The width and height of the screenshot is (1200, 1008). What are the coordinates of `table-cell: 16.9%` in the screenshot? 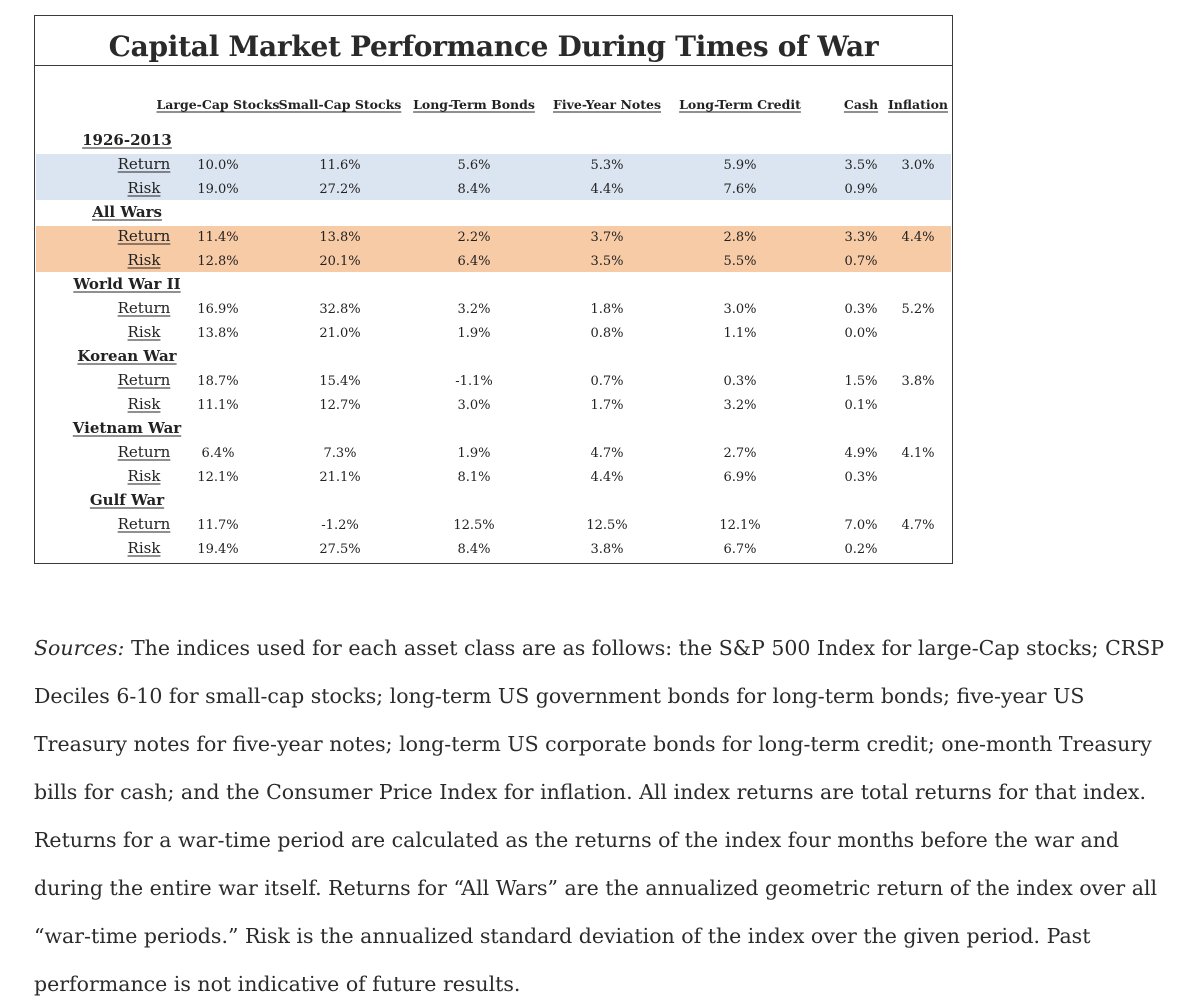 It's located at (217, 309).